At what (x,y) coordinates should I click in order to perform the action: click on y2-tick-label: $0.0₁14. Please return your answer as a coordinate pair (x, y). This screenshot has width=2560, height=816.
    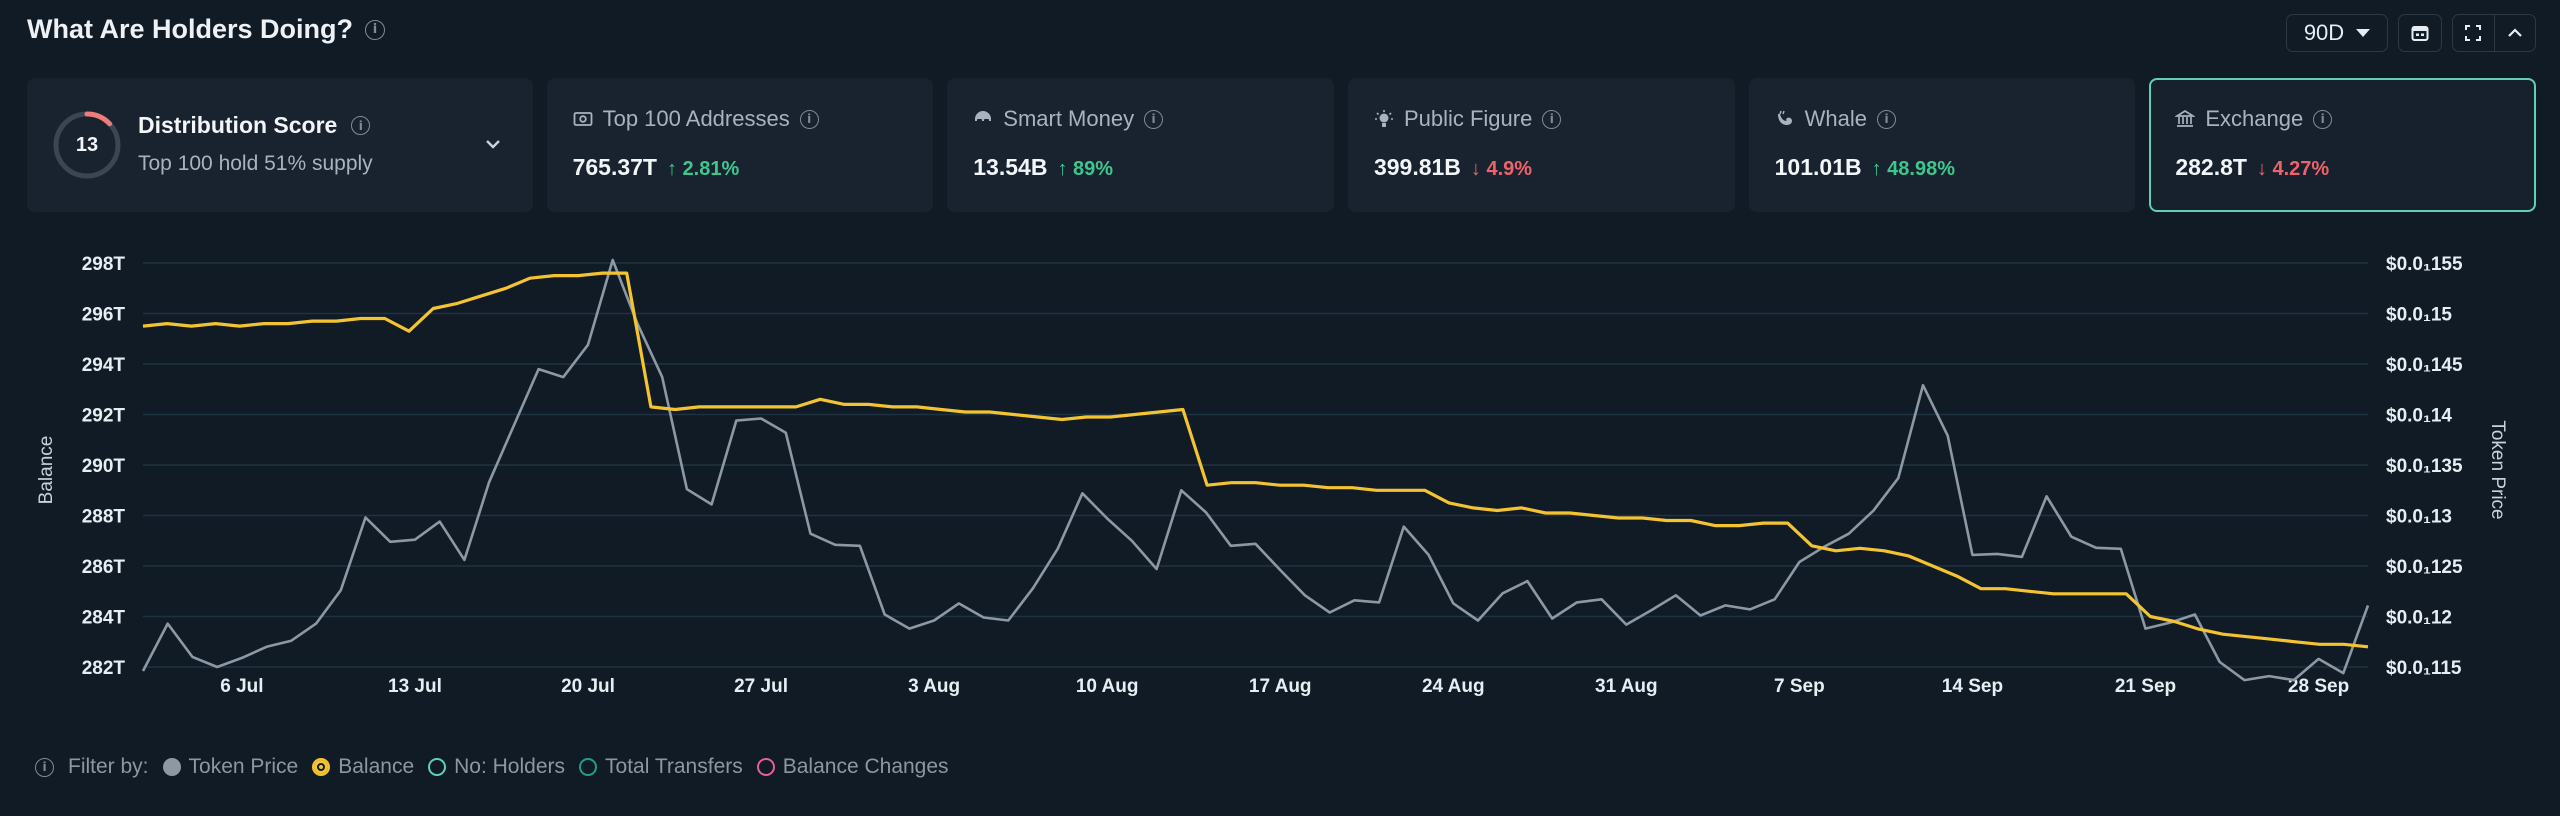
    Looking at the image, I should click on (2419, 416).